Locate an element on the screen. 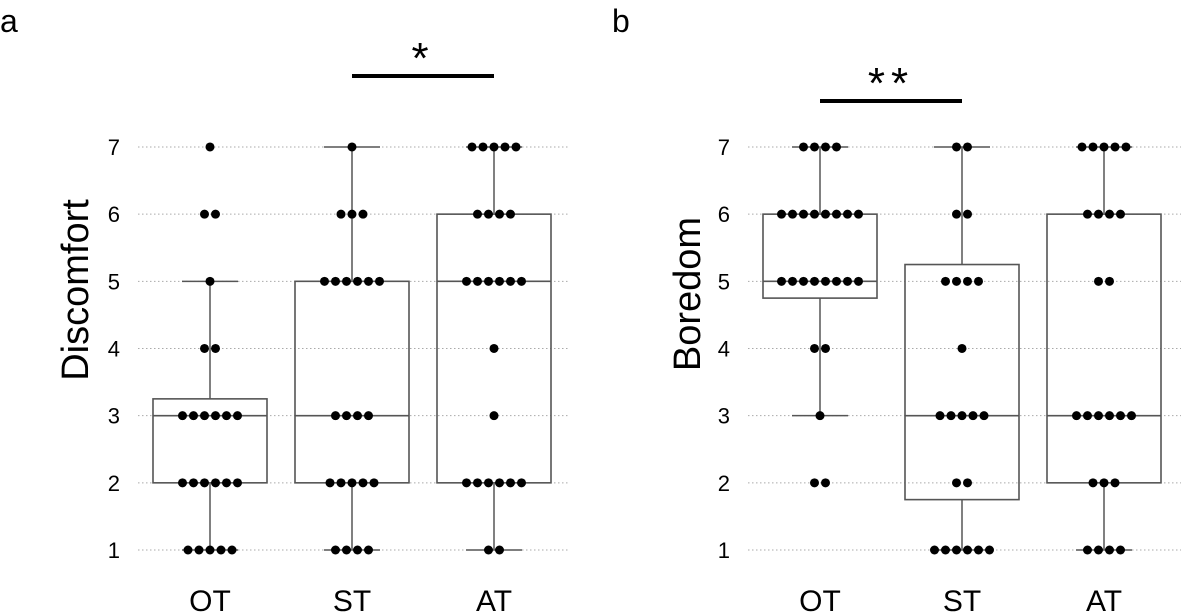  box-st is located at coordinates (962, 382).